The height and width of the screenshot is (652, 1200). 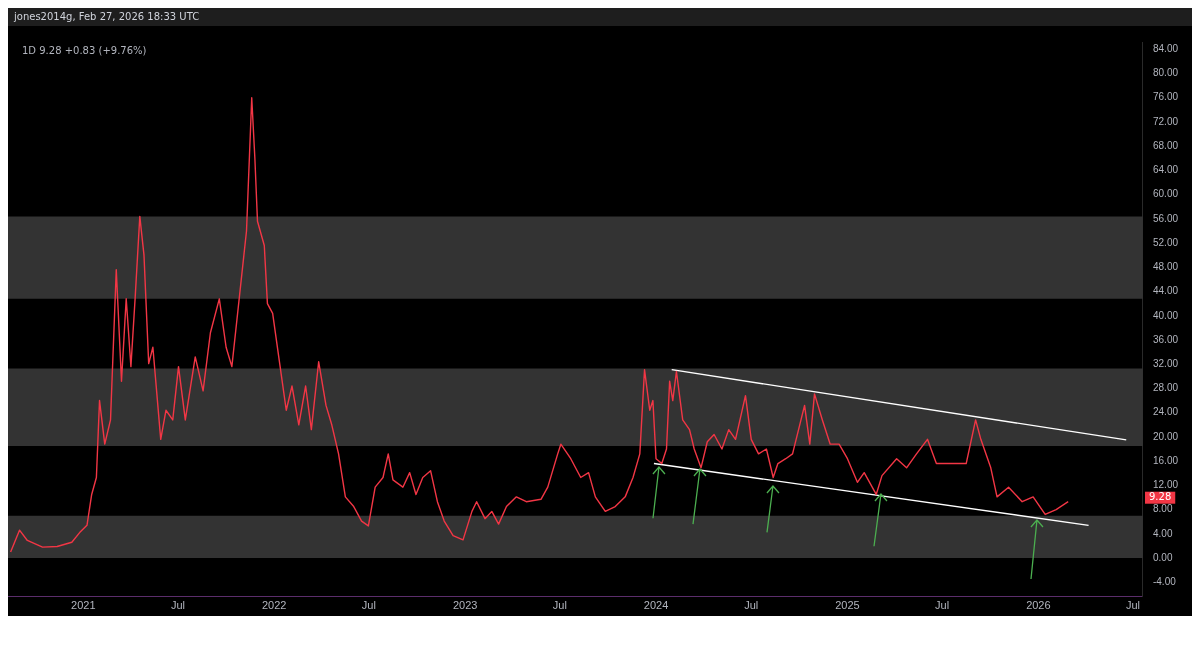 I want to click on y-tick-label: 68.00, so click(x=1165, y=145).